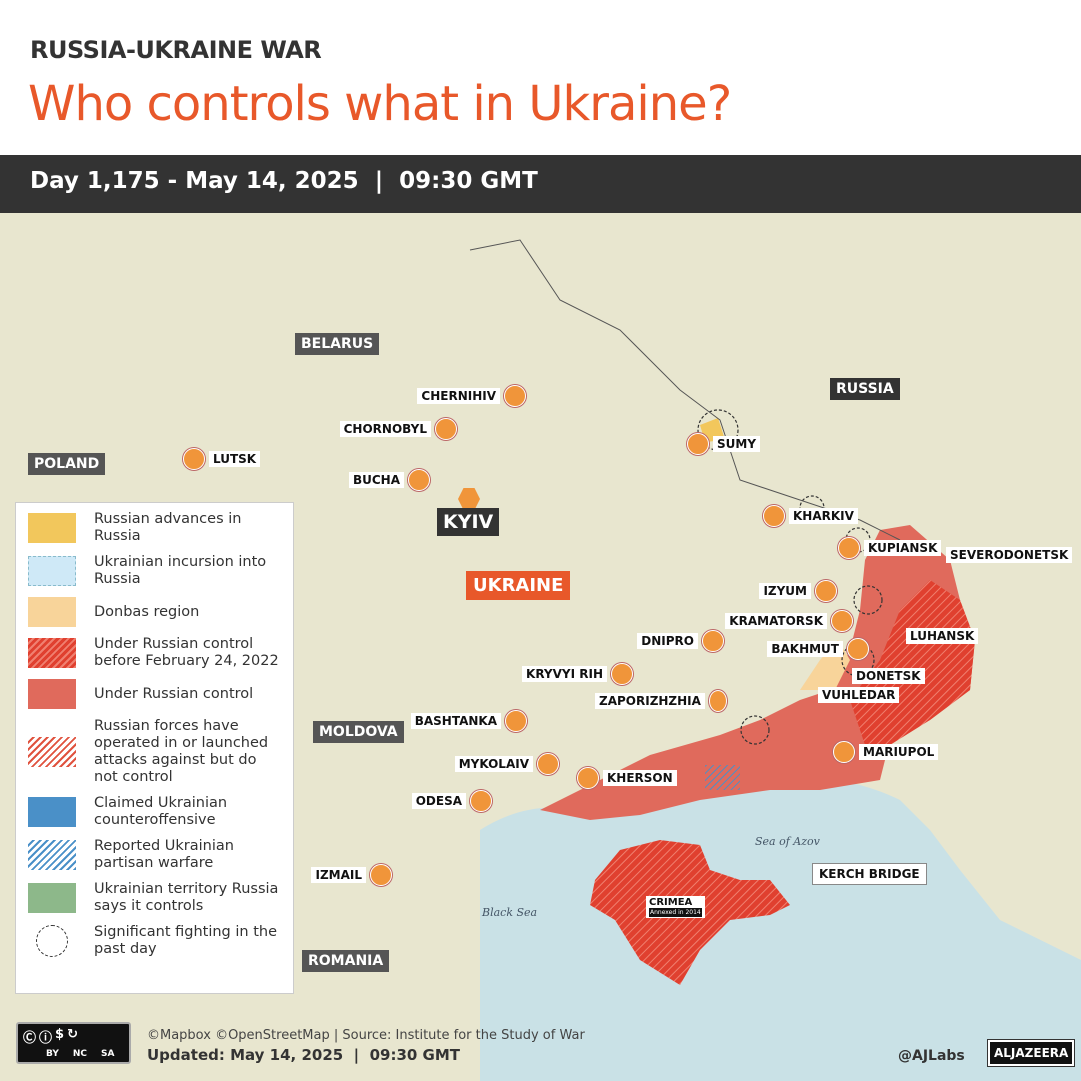 The image size is (1081, 1081). I want to click on city-label: DONETSK, so click(888, 676).